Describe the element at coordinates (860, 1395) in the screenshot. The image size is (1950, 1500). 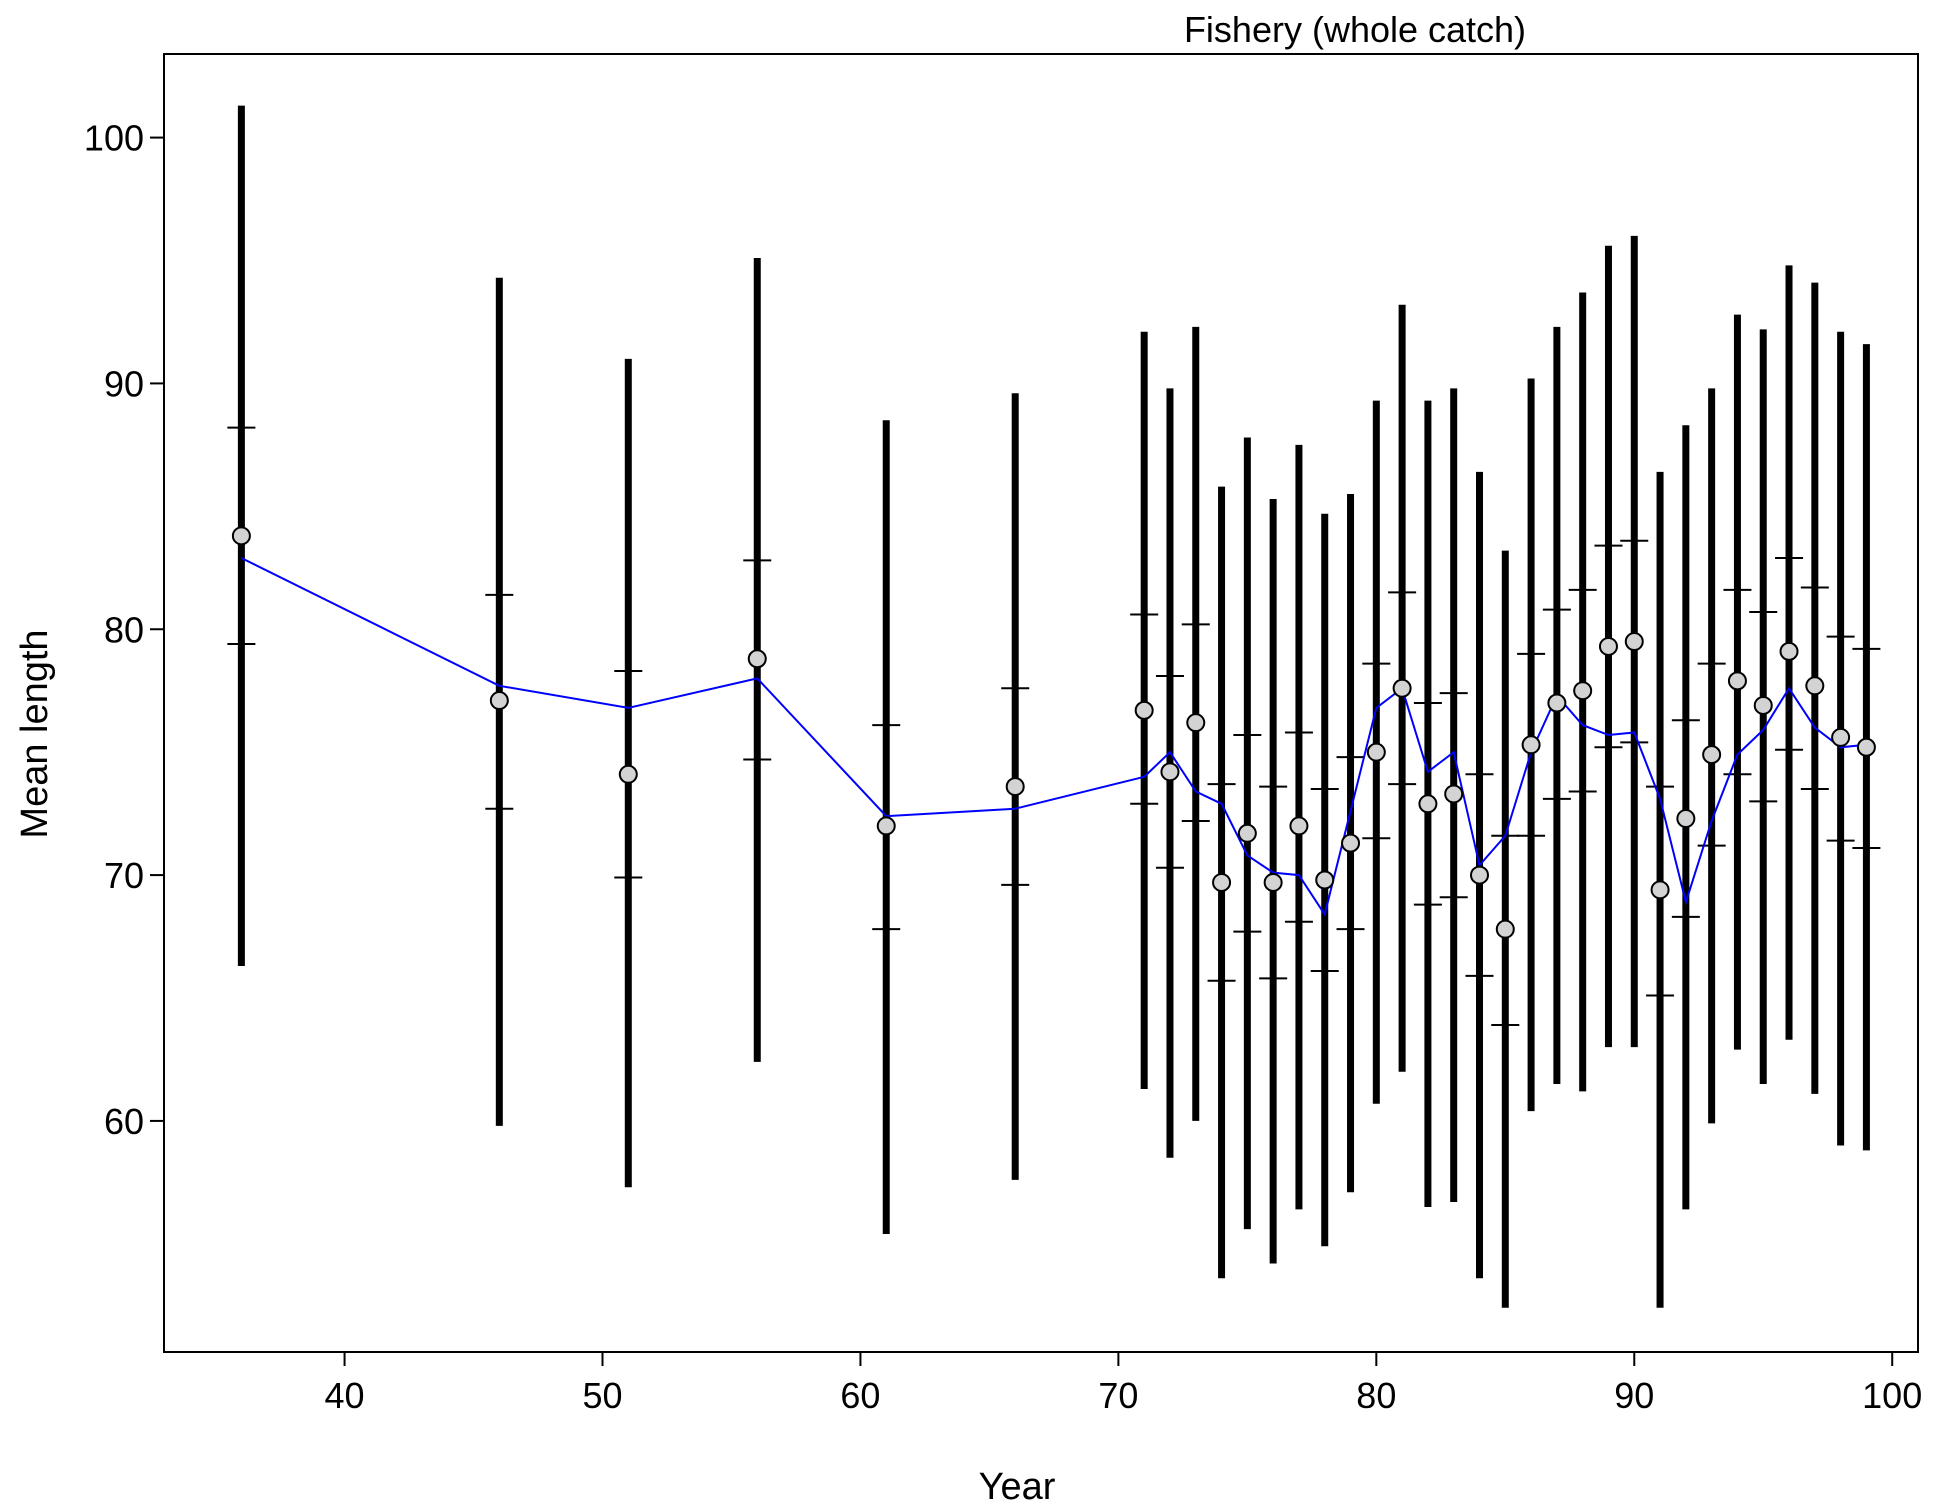
I see `x-tick-label: 60` at that location.